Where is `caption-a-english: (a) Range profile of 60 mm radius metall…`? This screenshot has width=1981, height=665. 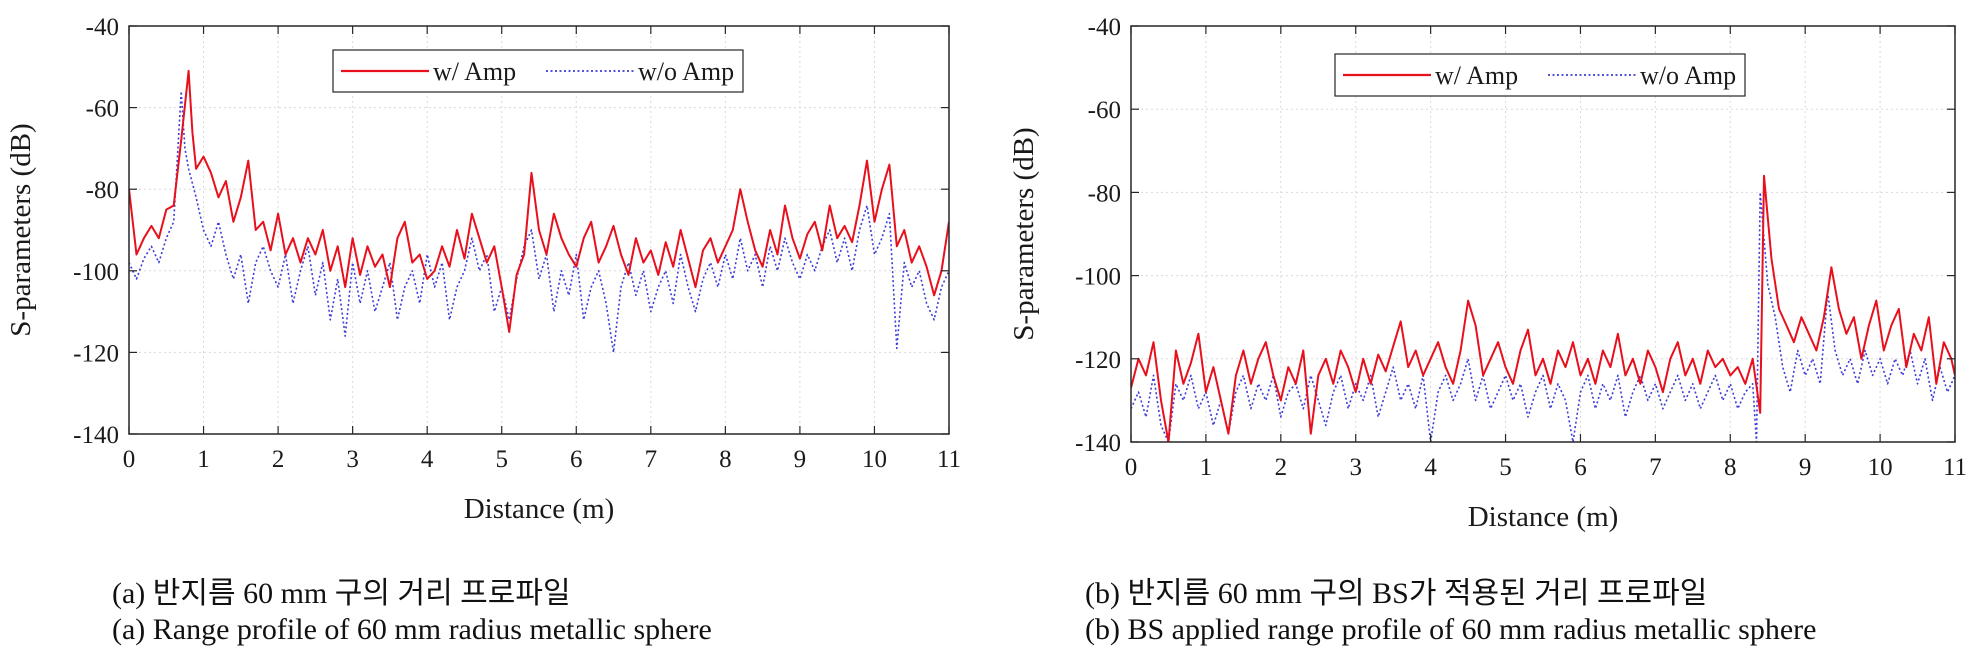 caption-a-english: (a) Range profile of 60 mm radius metall… is located at coordinates (412, 629).